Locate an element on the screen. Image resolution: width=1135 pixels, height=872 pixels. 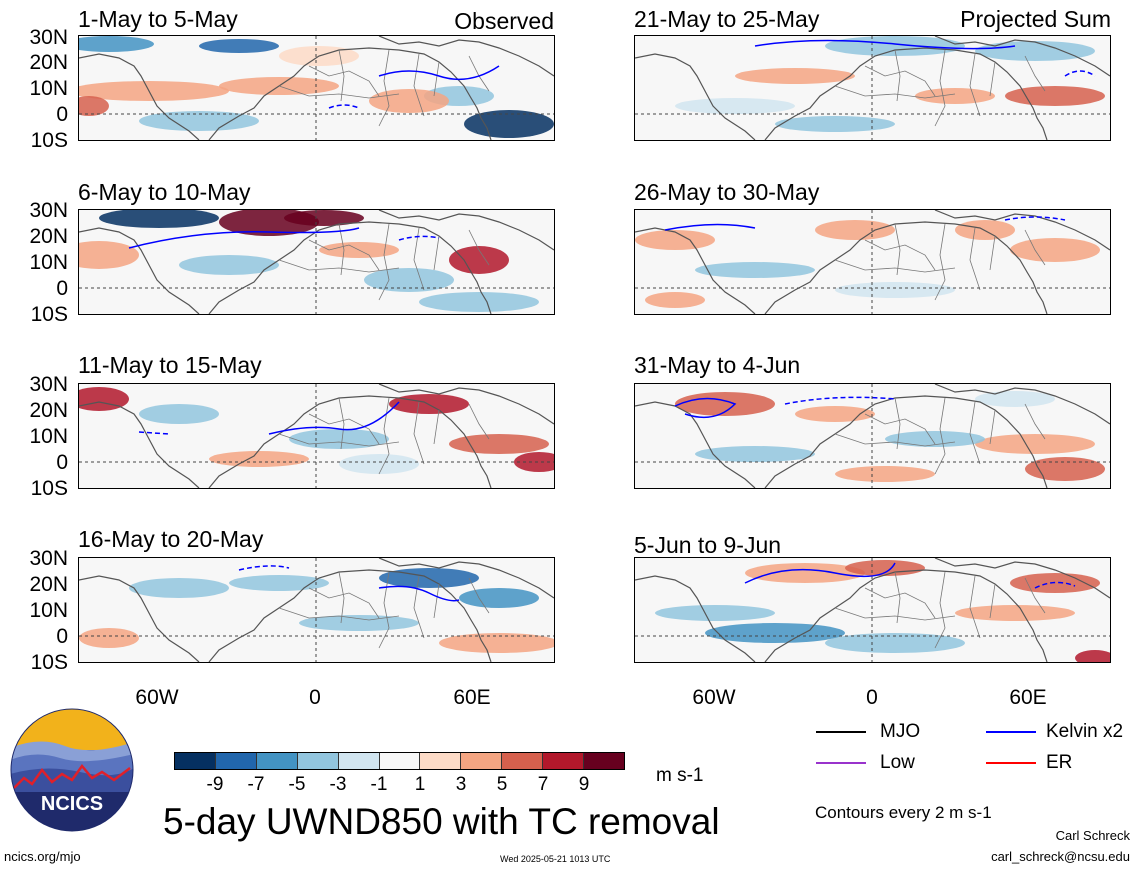
colorbar-tick-label: -3 is located at coordinates (338, 784).